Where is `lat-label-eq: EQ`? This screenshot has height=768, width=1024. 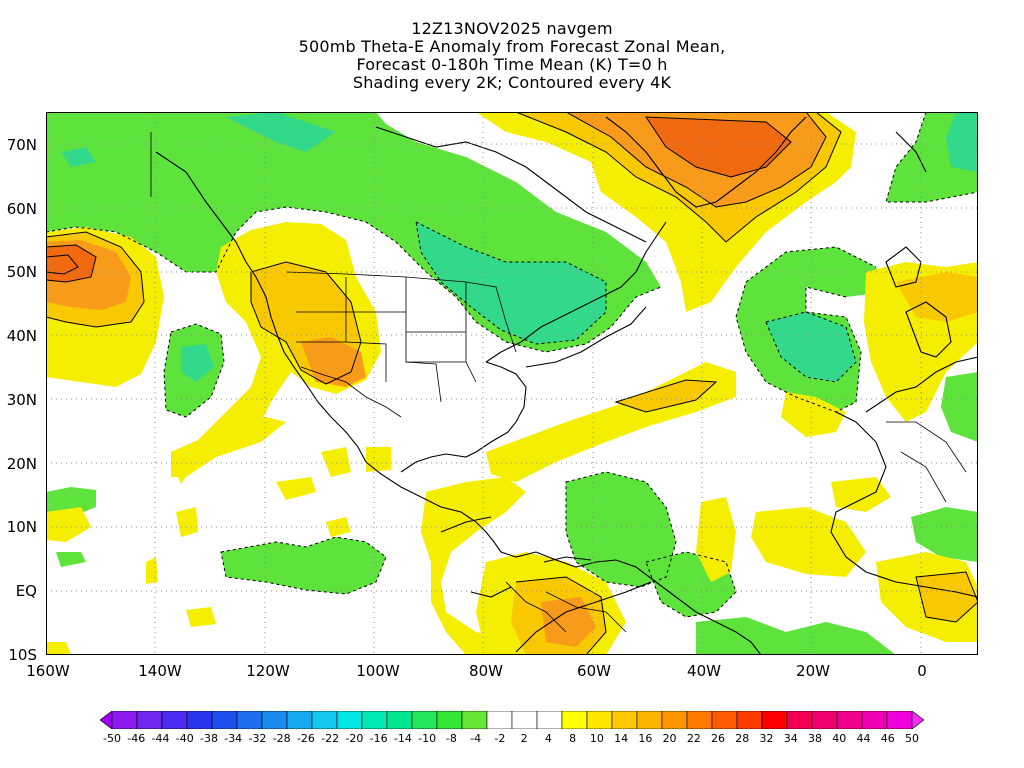 lat-label-eq: EQ is located at coordinates (26, 591).